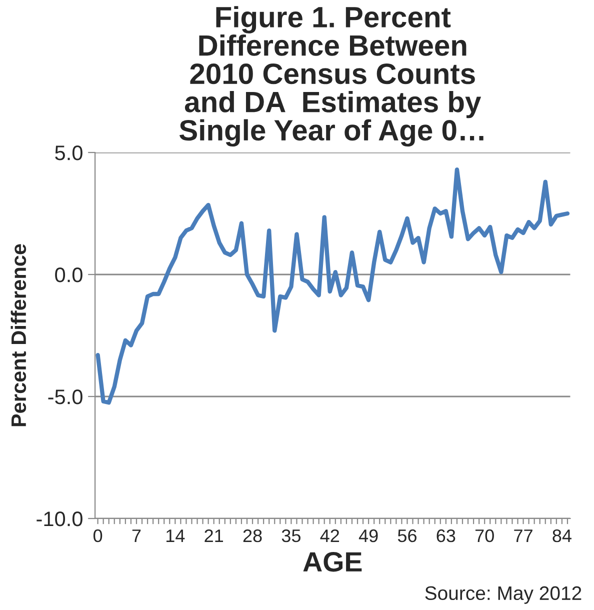 Image resolution: width=594 pixels, height=610 pixels. Describe the element at coordinates (97, 535) in the screenshot. I see `x-tick-label: 0` at that location.